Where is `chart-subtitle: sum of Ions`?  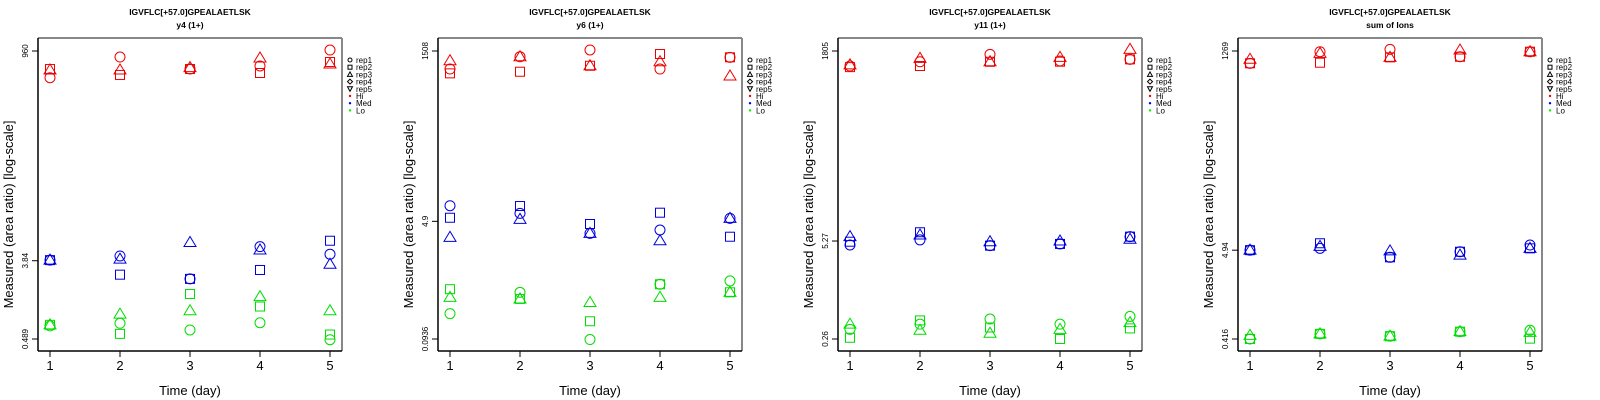
chart-subtitle: sum of Ions is located at coordinates (1390, 25).